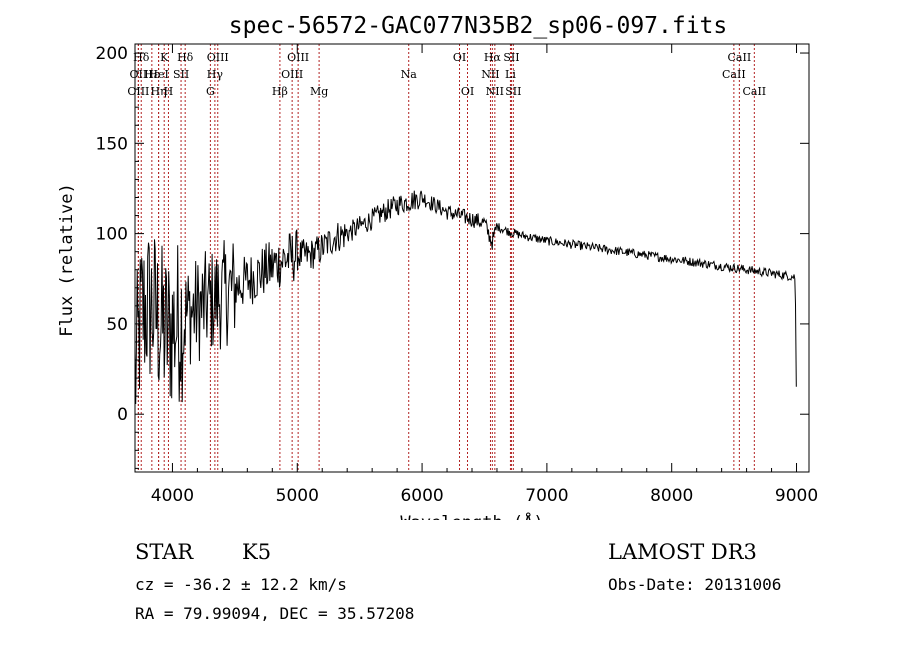 The image size is (900, 649). I want to click on survey-name: LAMOST DR3, so click(682, 552).